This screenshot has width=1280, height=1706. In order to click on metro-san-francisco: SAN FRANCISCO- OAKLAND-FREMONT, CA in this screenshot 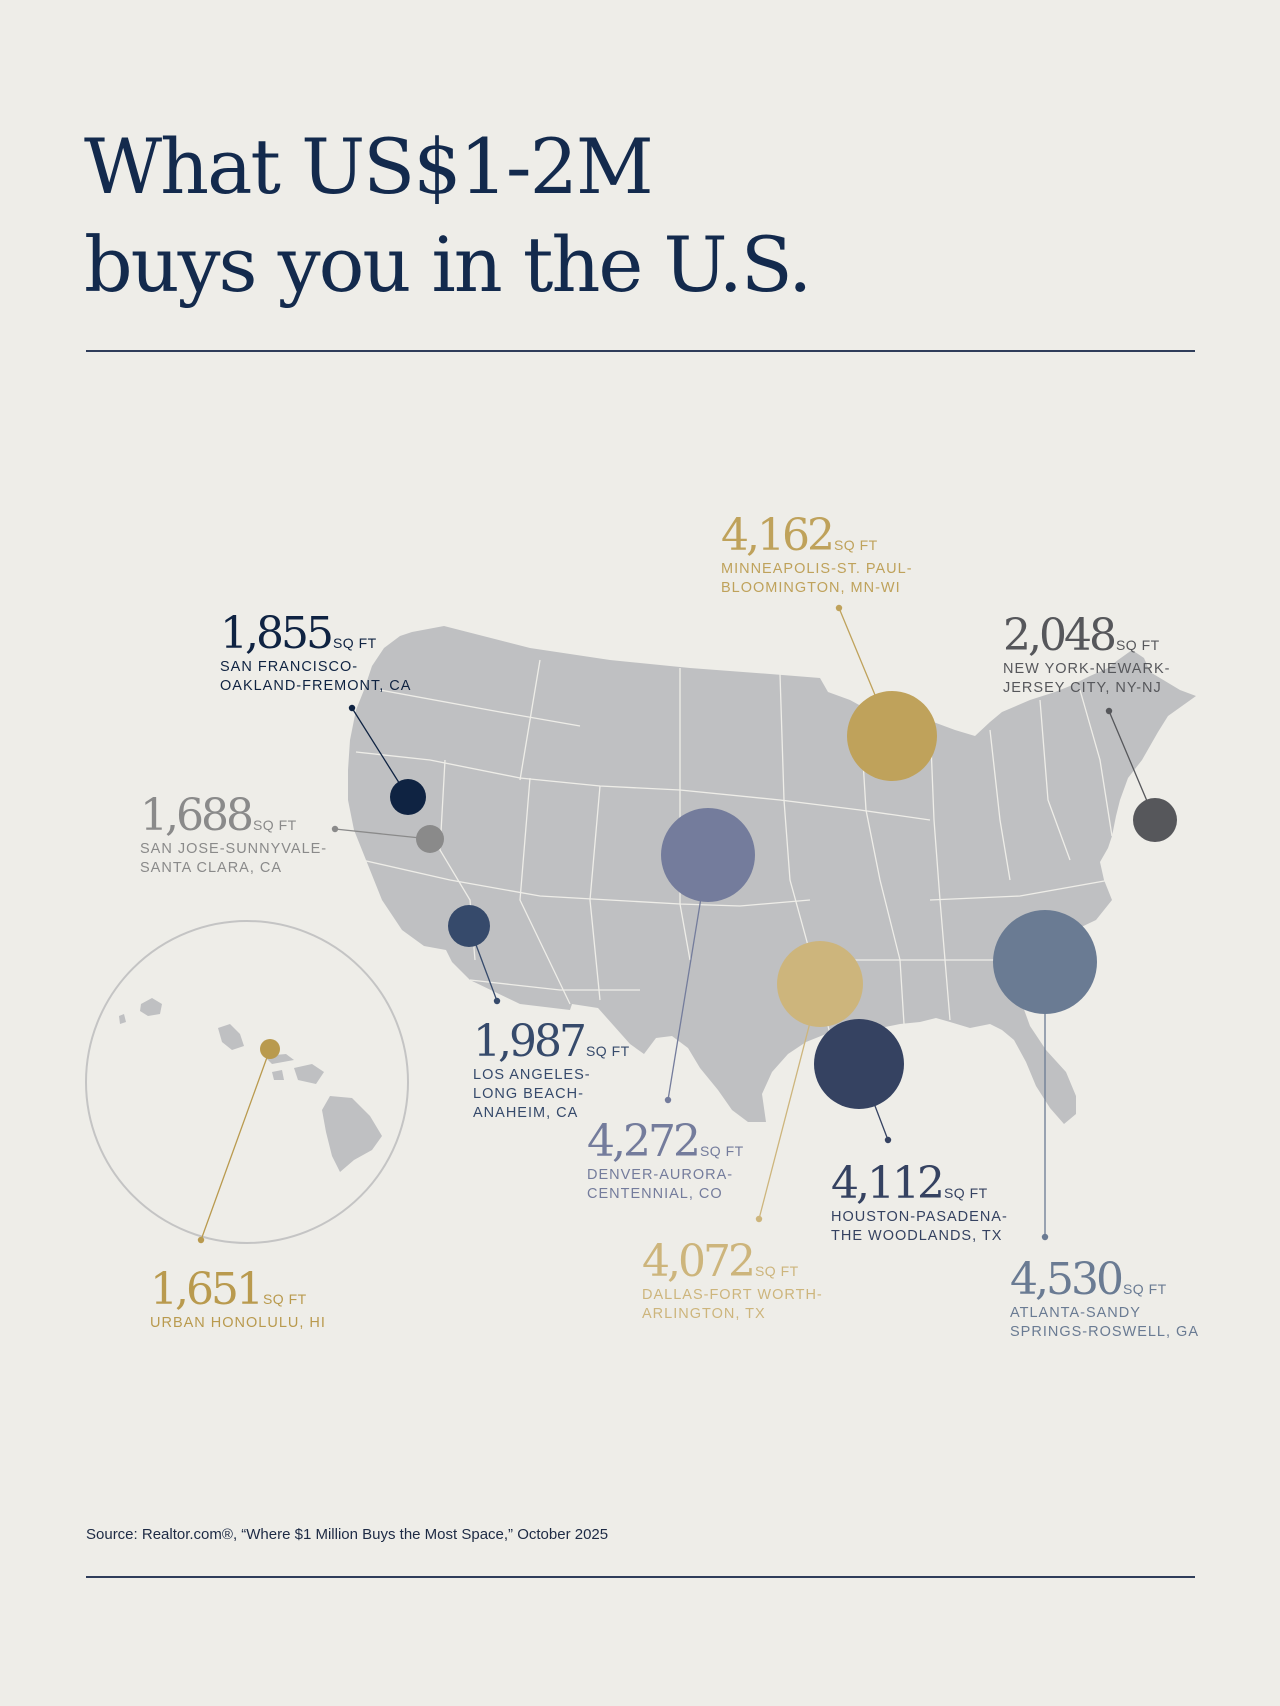, I will do `click(316, 676)`.